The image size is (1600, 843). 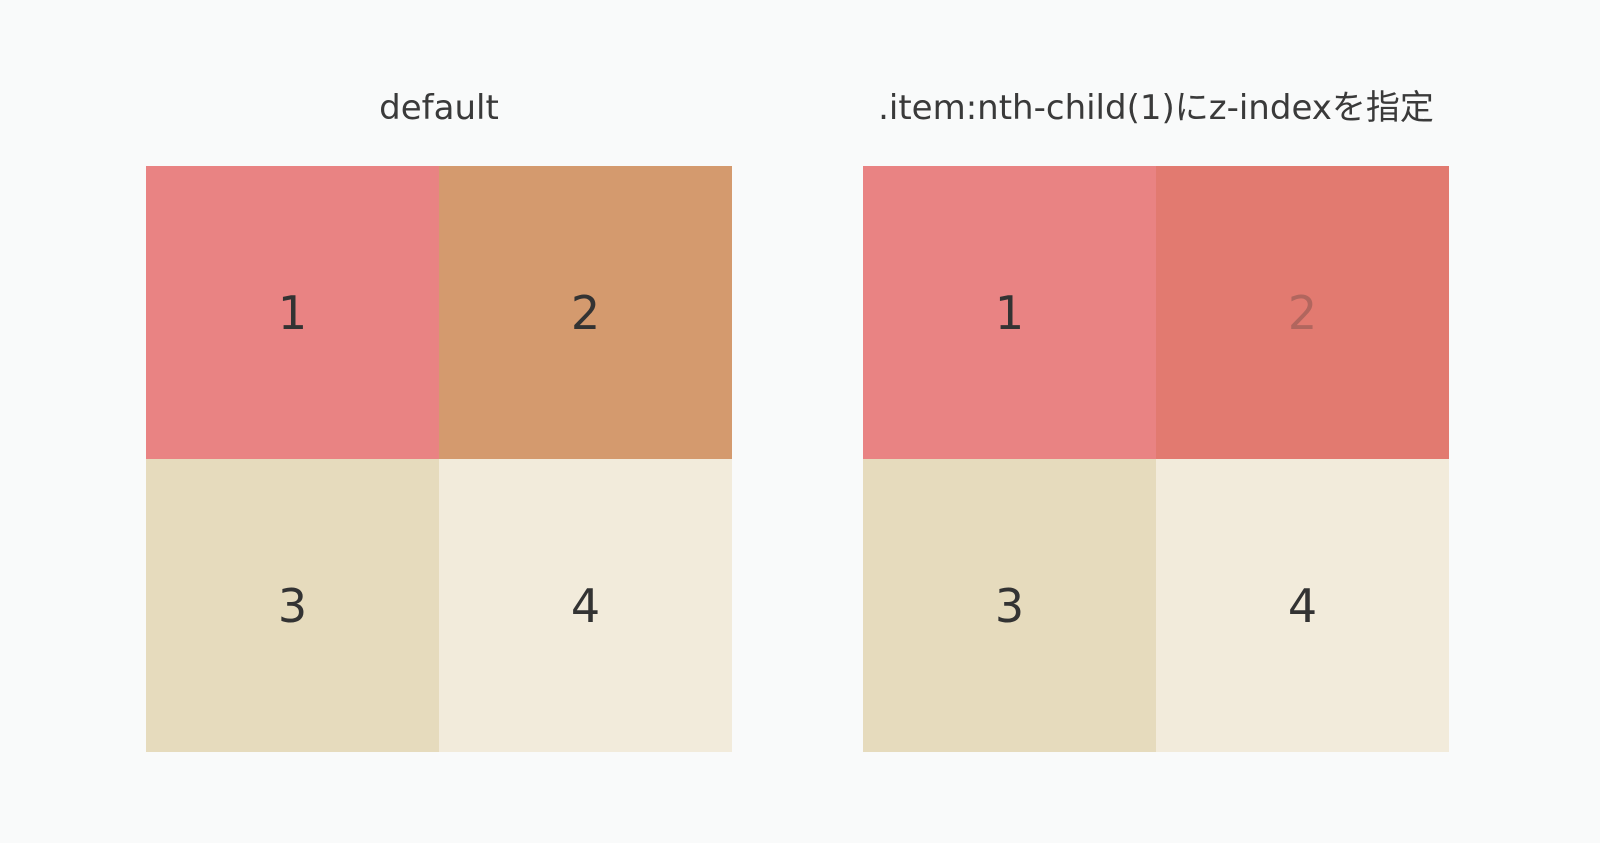 What do you see at coordinates (439, 108) in the screenshot?
I see `panel-title: default` at bounding box center [439, 108].